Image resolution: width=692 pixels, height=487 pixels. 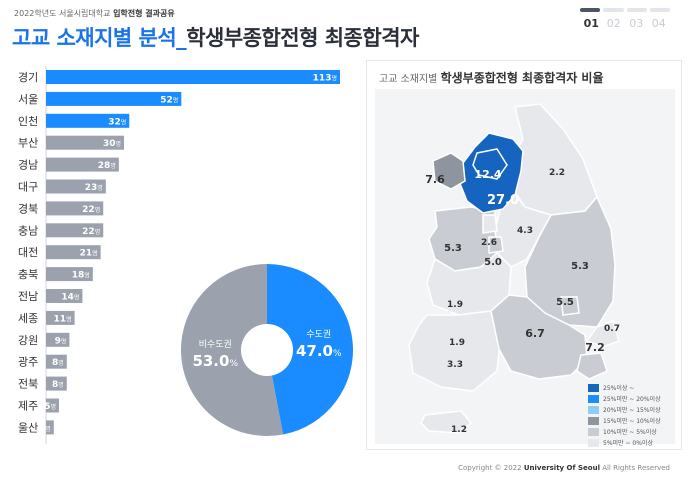 I want to click on legend-label: 5%미만 ~ 0%이상, so click(x=628, y=443).